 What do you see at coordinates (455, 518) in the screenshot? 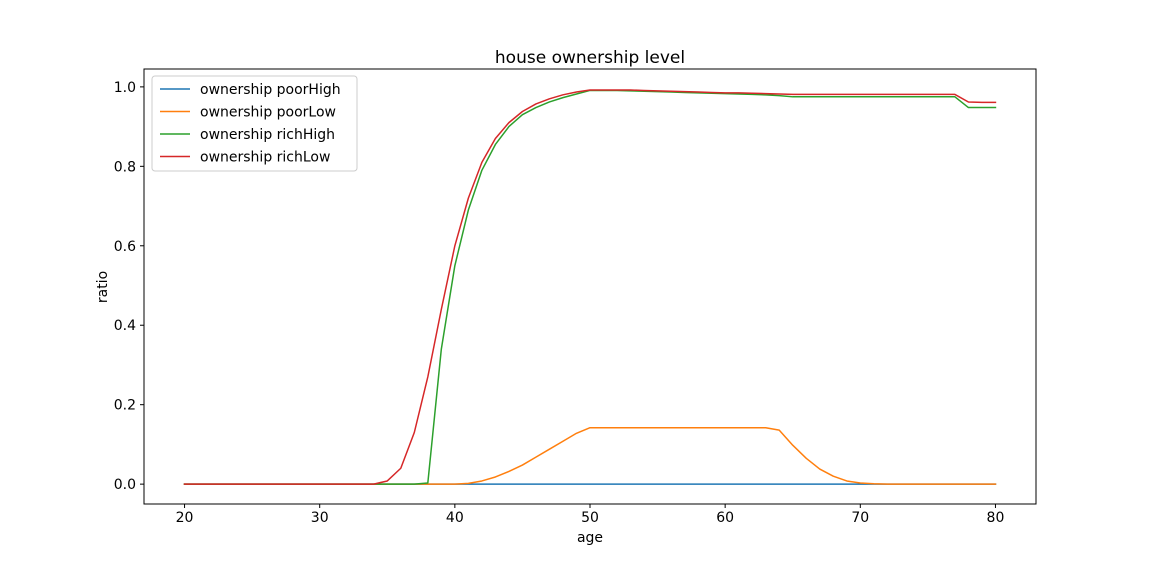
I see `x-tick-label: 40` at bounding box center [455, 518].